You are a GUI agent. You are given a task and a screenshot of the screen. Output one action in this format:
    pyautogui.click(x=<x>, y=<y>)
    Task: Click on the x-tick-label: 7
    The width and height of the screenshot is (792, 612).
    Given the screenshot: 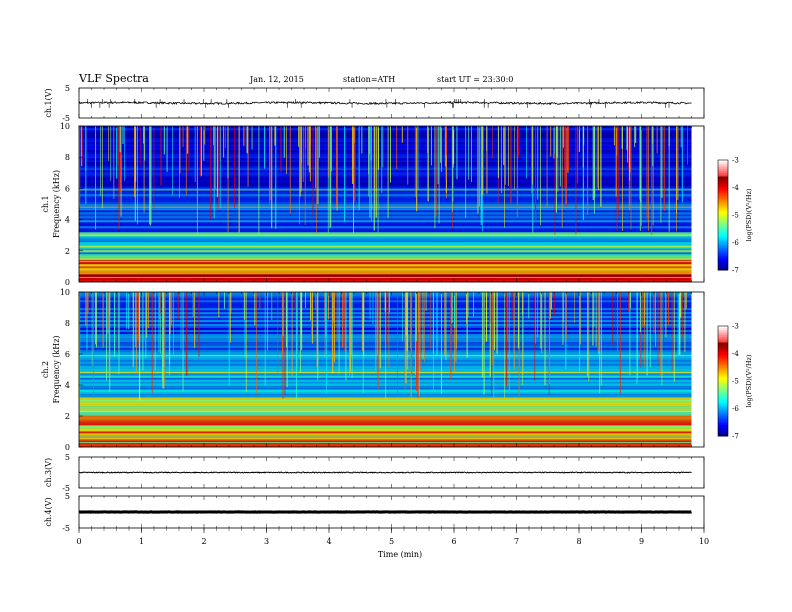 What is the action you would take?
    pyautogui.click(x=516, y=541)
    